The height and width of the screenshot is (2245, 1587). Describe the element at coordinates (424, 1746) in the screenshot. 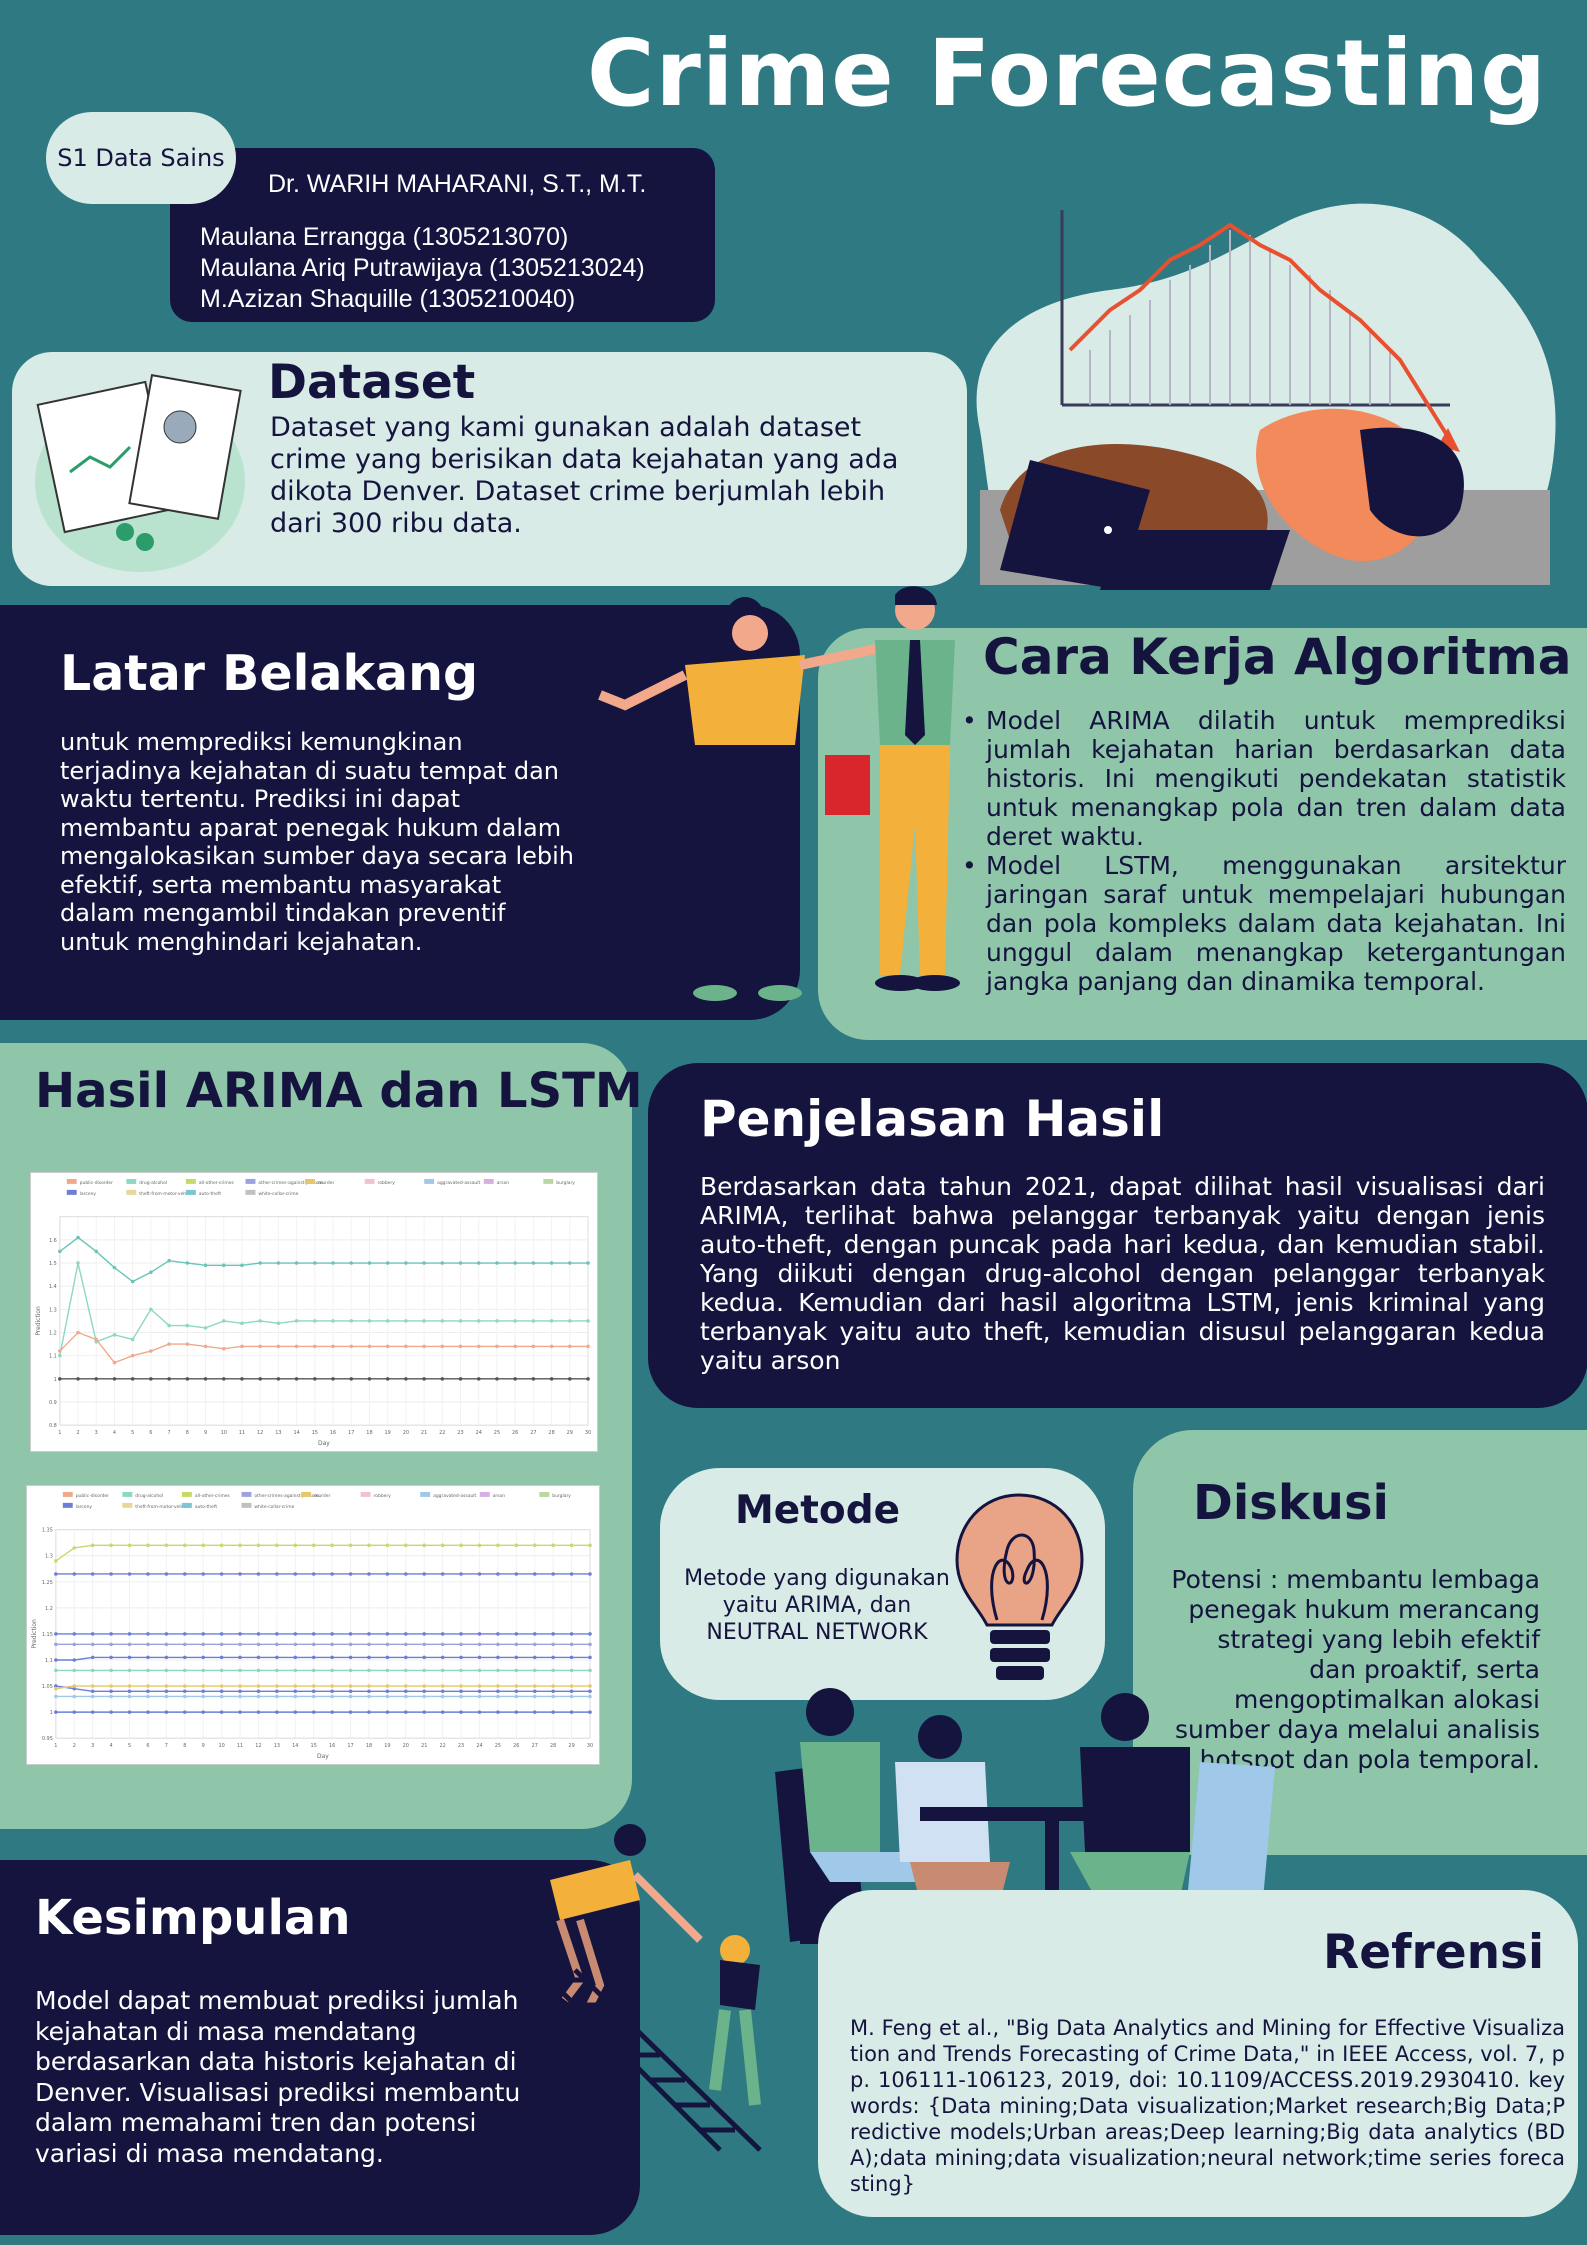

I see `x-tick-label: 21` at that location.